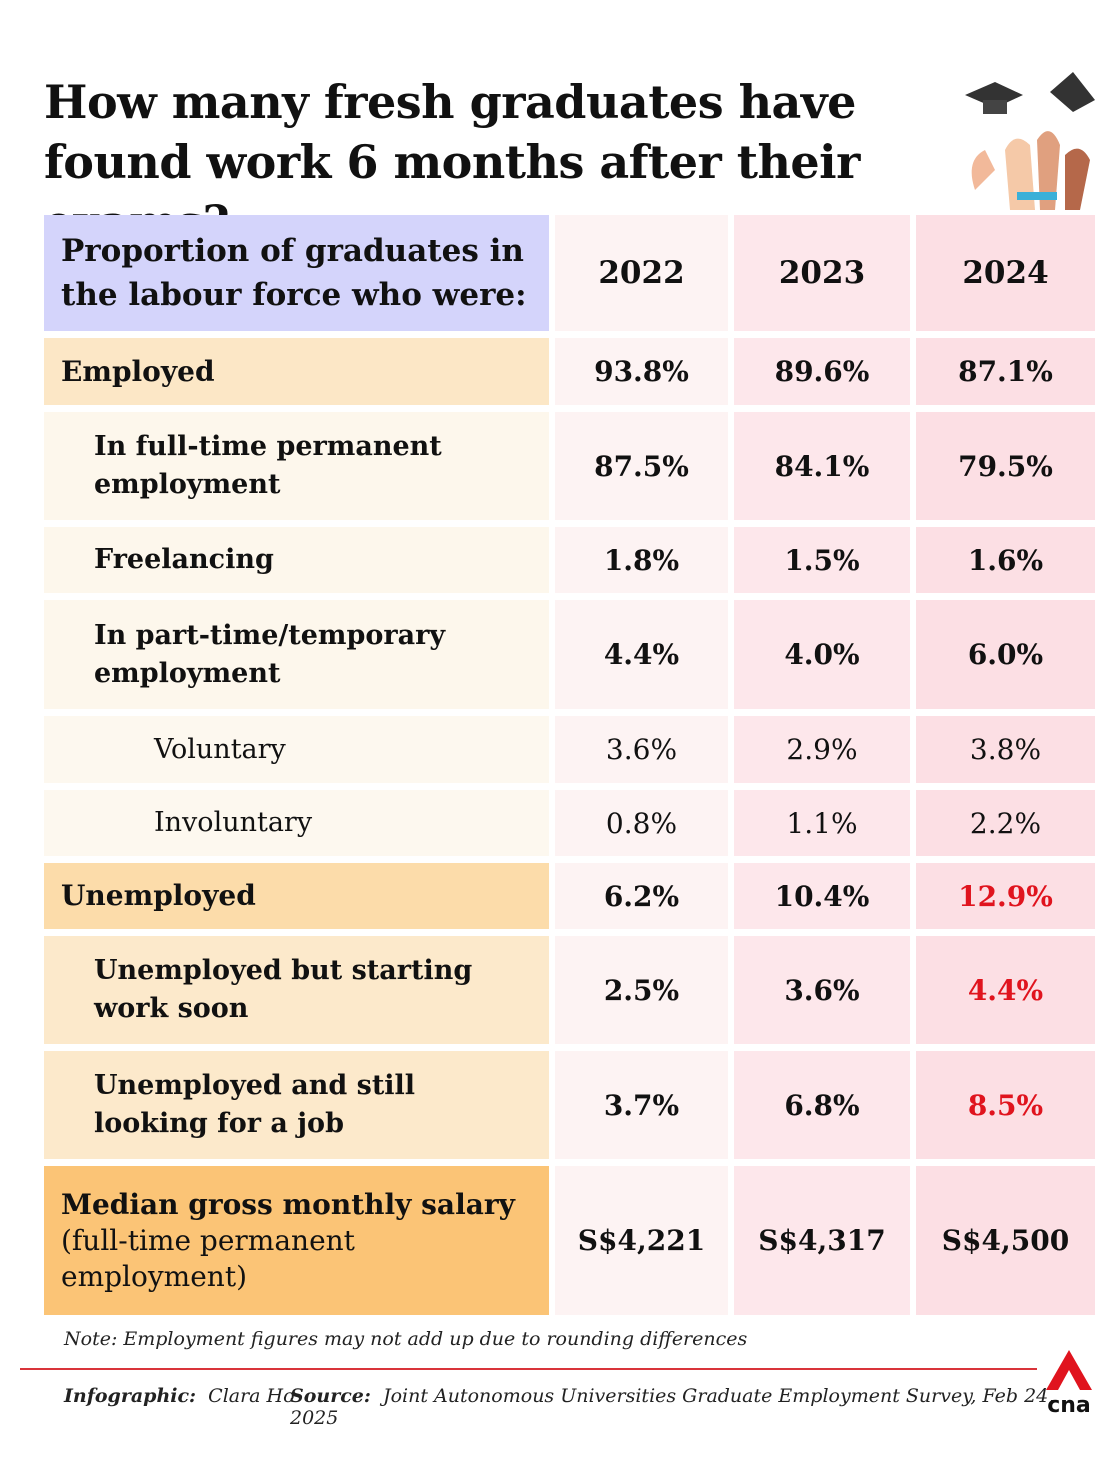 The height and width of the screenshot is (1468, 1101). What do you see at coordinates (296, 990) in the screenshot?
I see `row-label: Unemployed but starting work soon` at bounding box center [296, 990].